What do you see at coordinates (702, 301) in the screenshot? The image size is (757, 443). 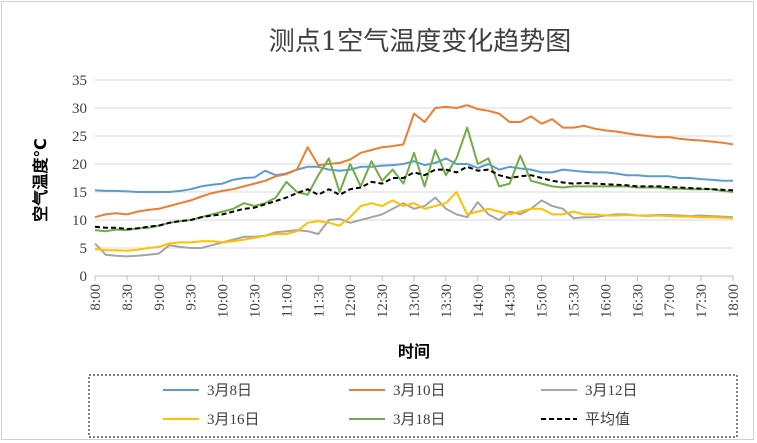 I see `x-tick-label: 17:30` at bounding box center [702, 301].